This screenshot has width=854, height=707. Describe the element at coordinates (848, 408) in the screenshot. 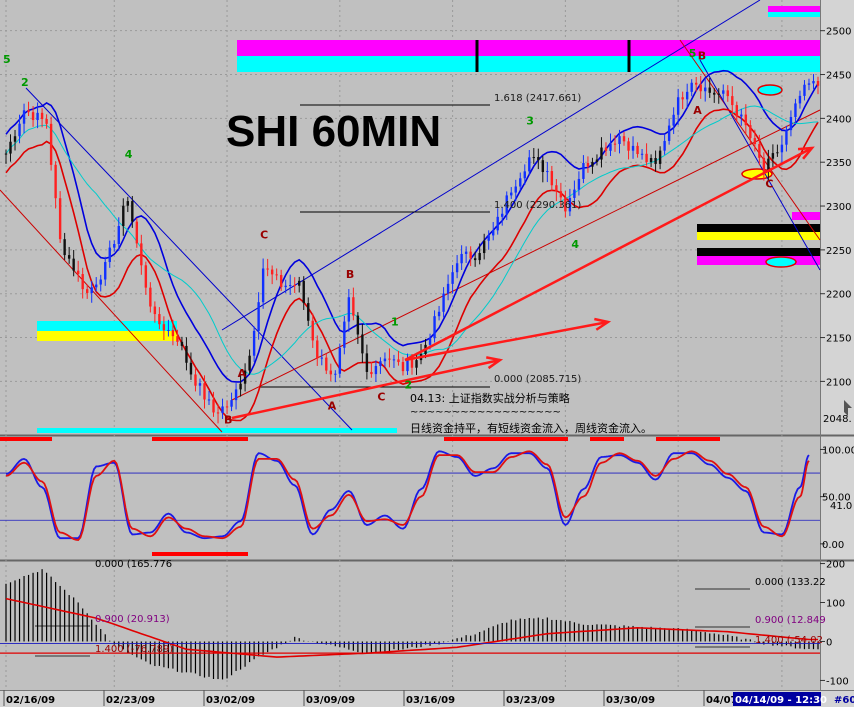

I see `scroll-arrow-icon` at that location.